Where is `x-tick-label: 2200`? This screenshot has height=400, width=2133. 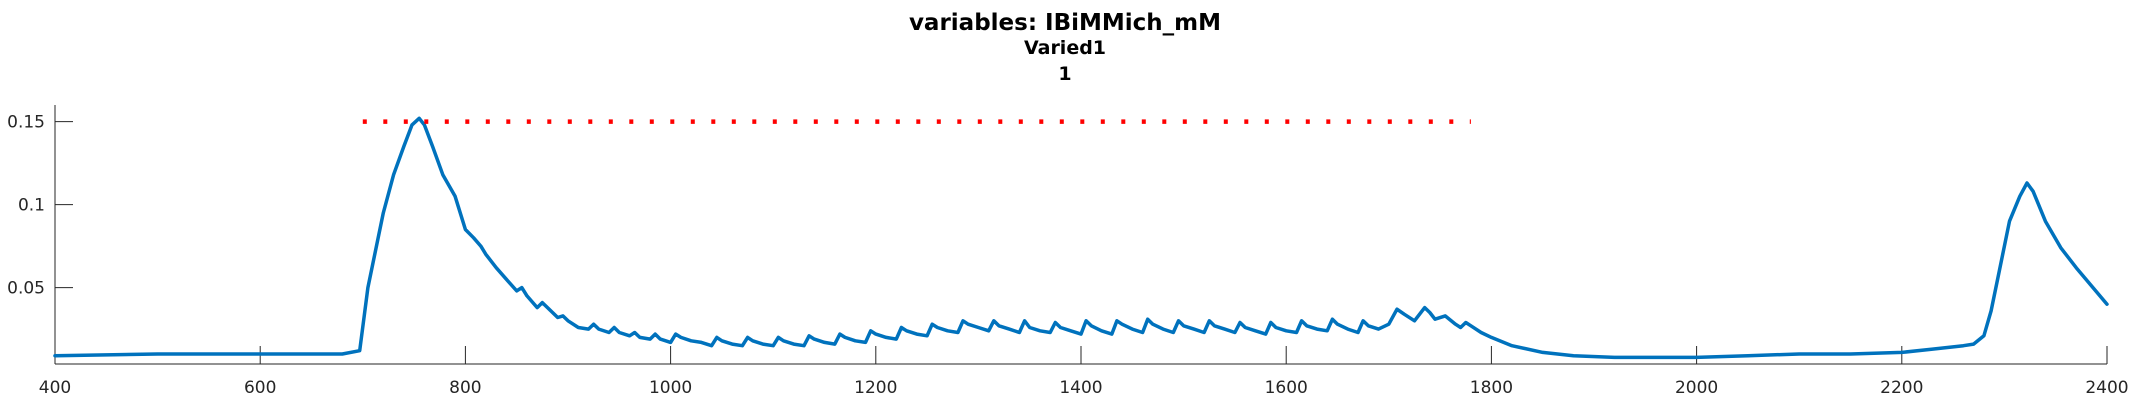 x-tick-label: 2200 is located at coordinates (1901, 388).